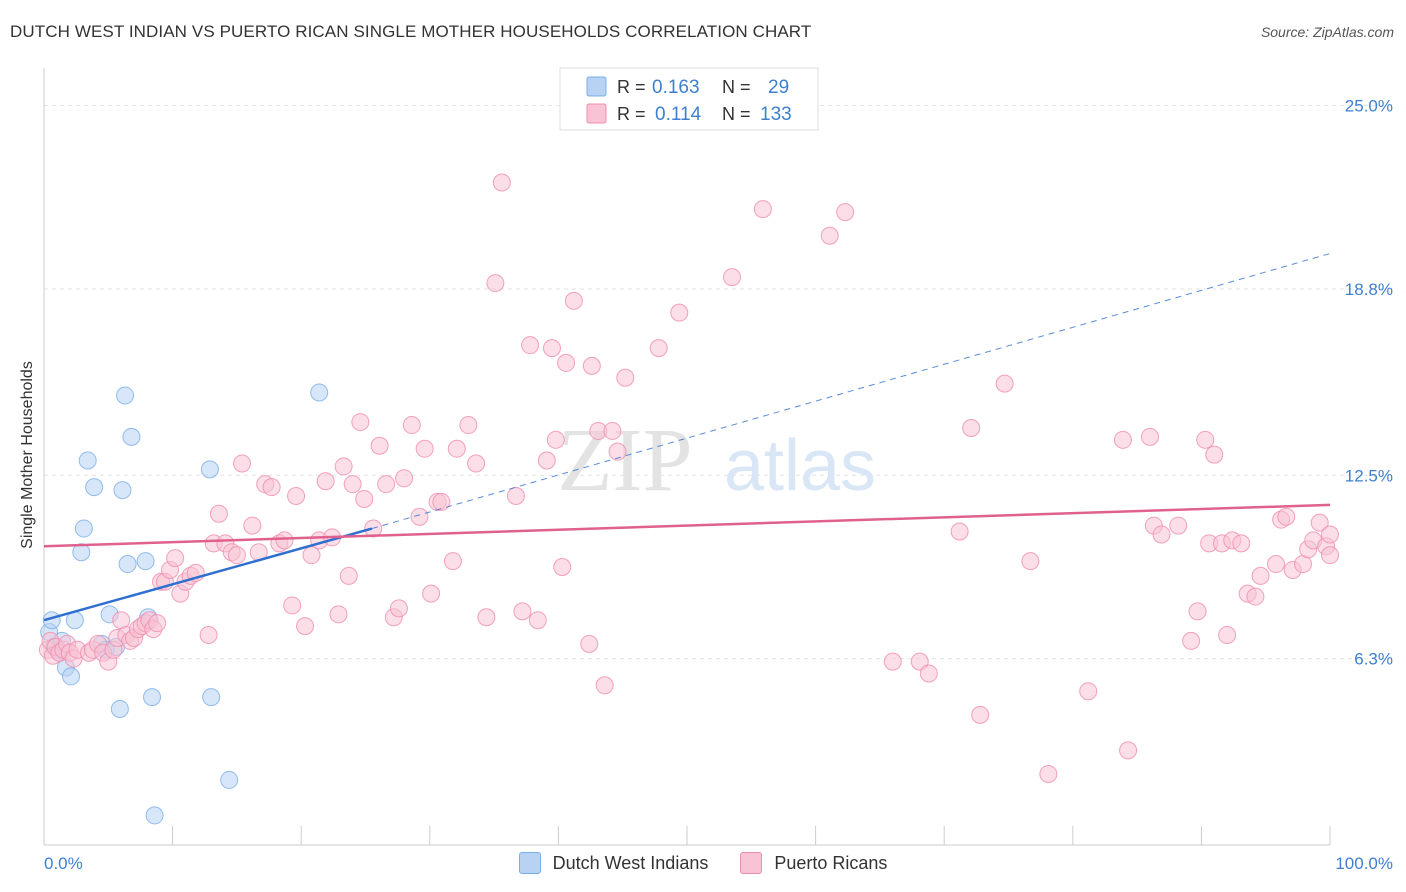 Image resolution: width=1406 pixels, height=892 pixels. What do you see at coordinates (1364, 863) in the screenshot?
I see `x-tick-label-max: 100.0%` at bounding box center [1364, 863].